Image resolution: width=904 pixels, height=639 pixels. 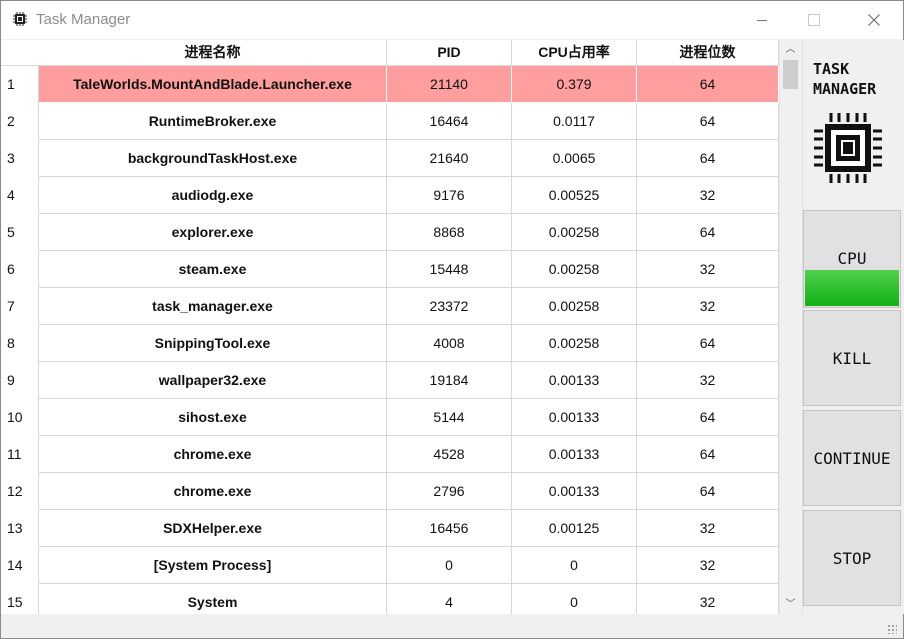 I want to click on table-row: 2 RuntimeBroker.exe 16464 0.0117 64, so click(x=390, y=121).